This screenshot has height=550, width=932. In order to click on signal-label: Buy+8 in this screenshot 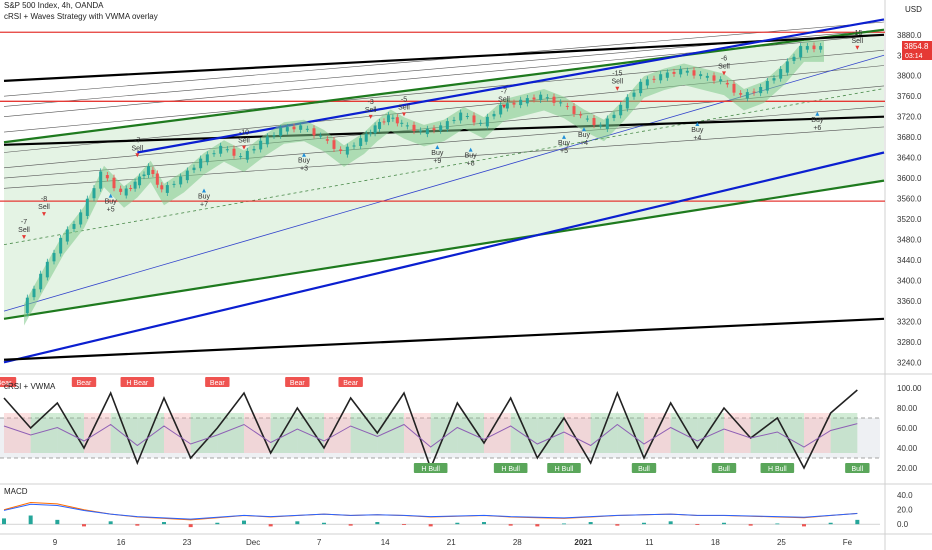, I will do `click(471, 157)`.